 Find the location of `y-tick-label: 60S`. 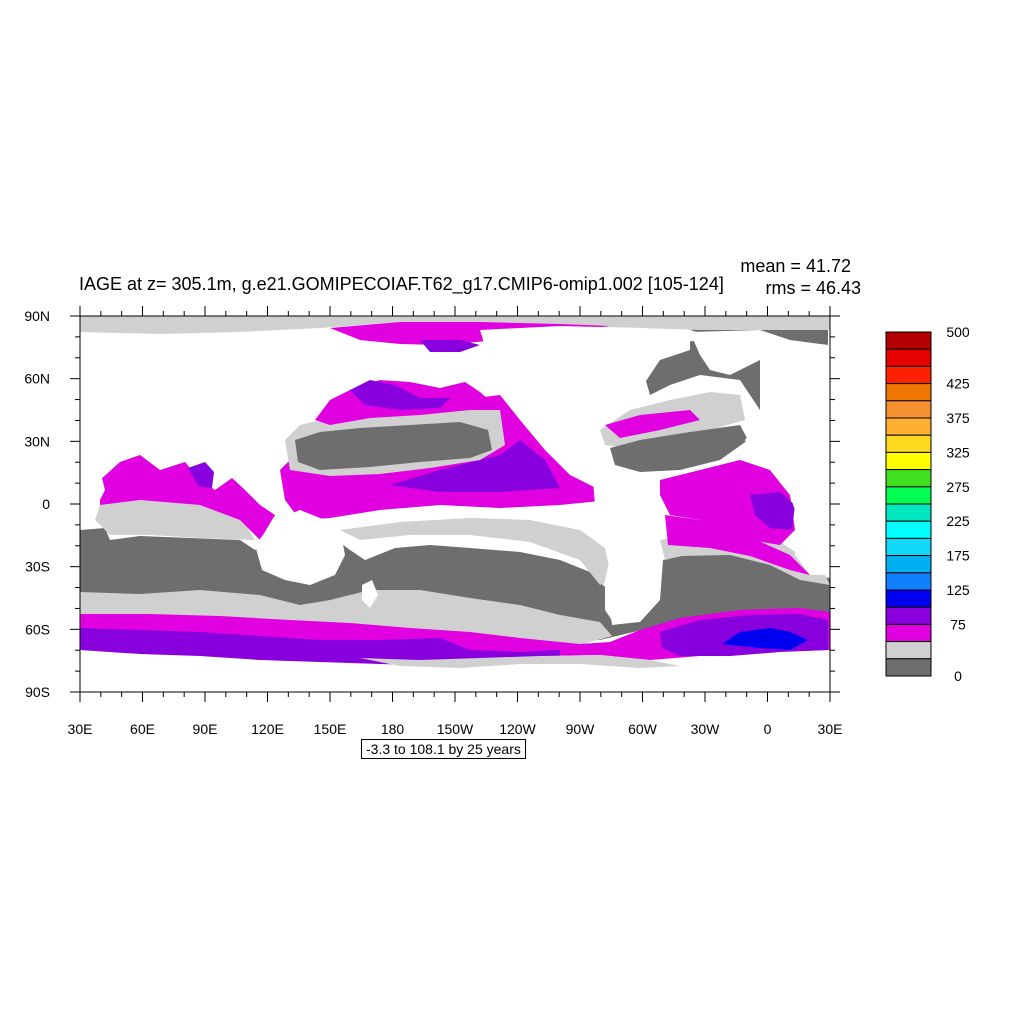

y-tick-label: 60S is located at coordinates (37, 629).